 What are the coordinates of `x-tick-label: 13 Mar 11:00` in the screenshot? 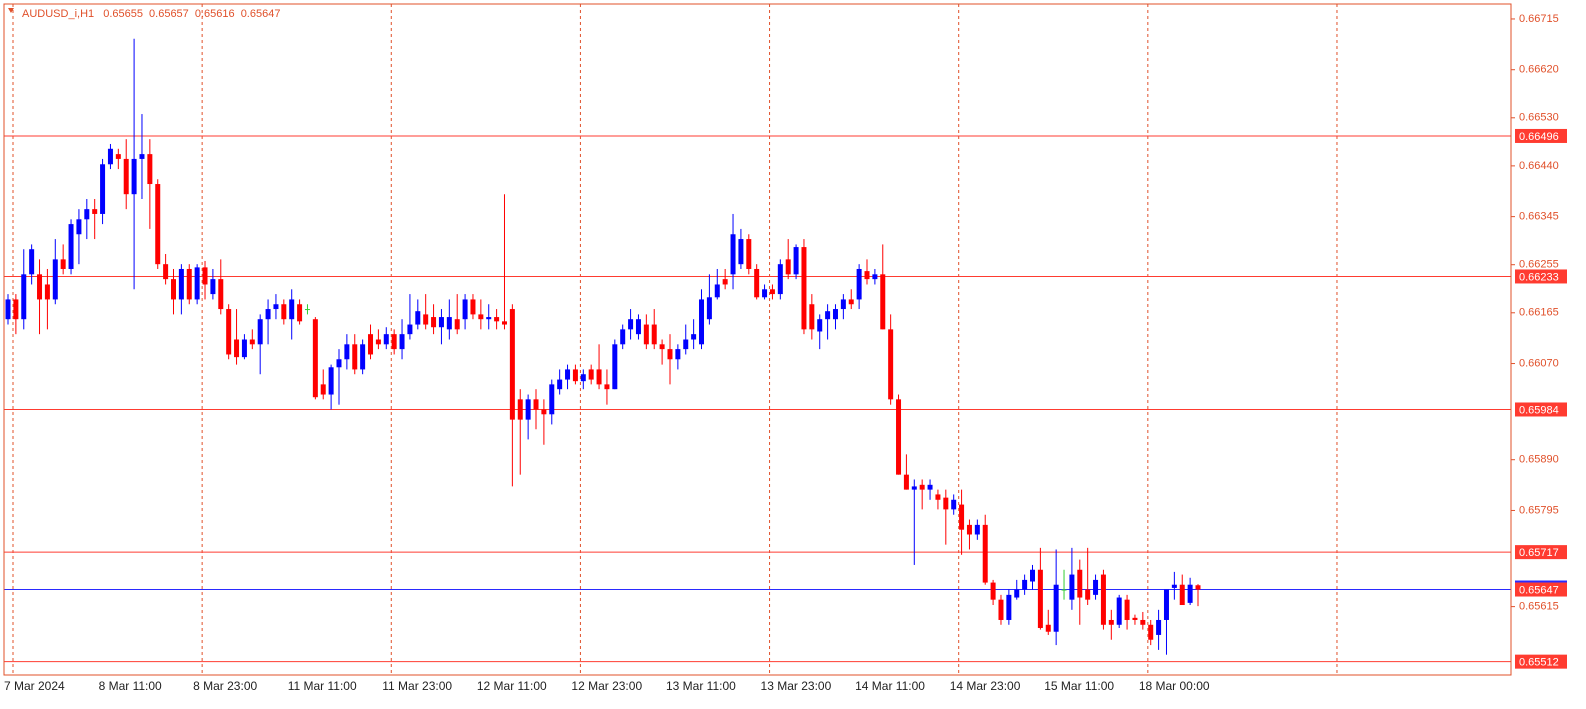 It's located at (701, 686).